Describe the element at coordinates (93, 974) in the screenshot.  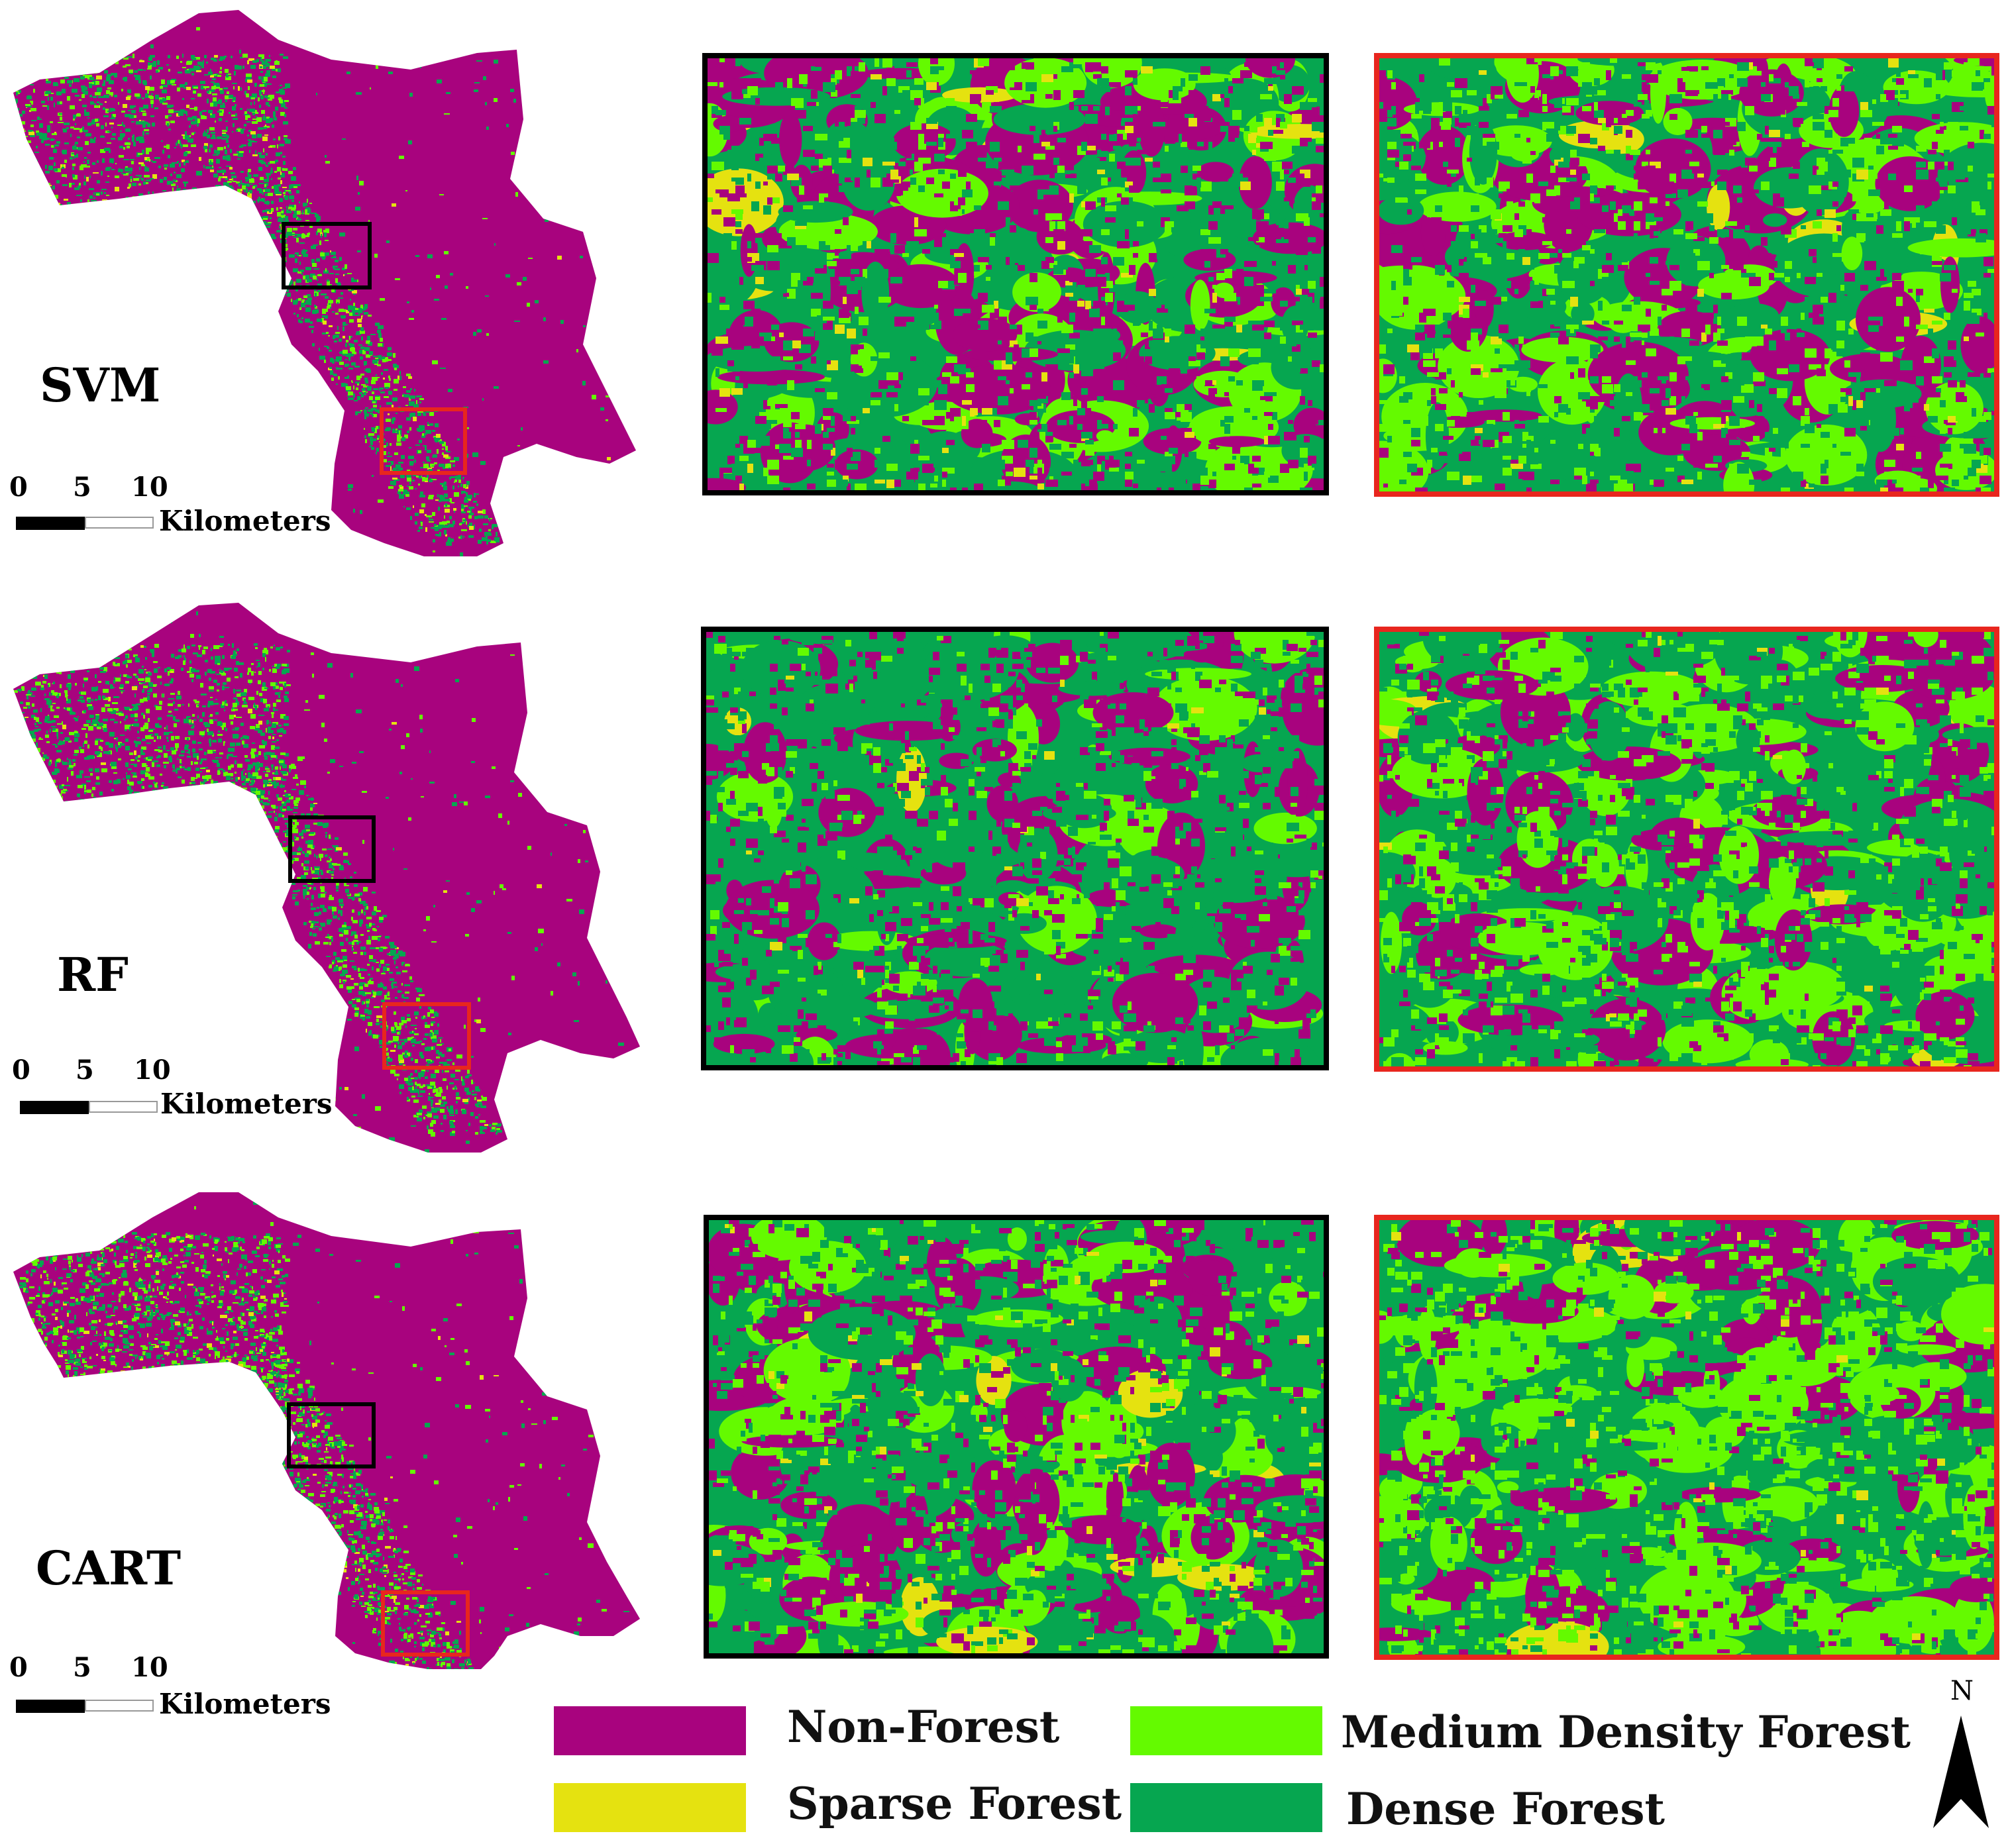
I see `method-label: RF` at that location.